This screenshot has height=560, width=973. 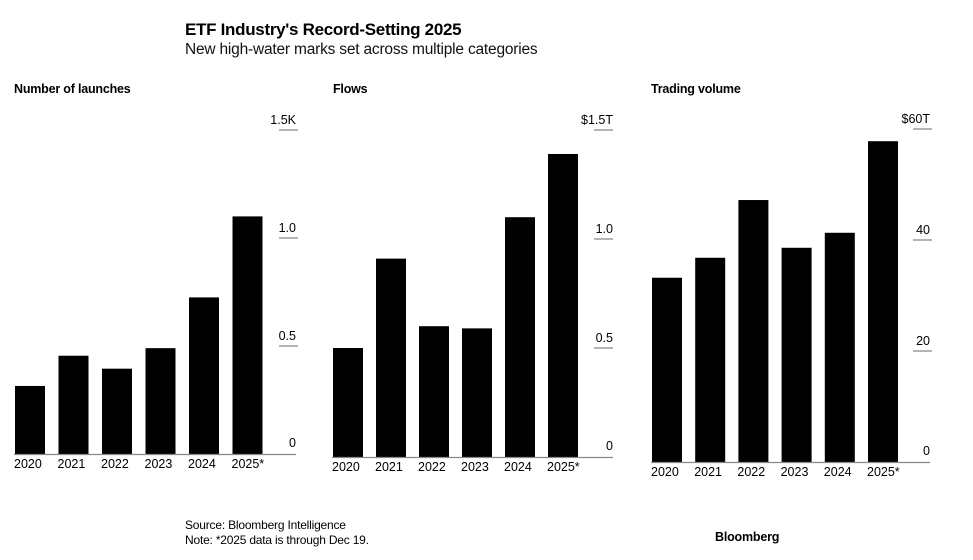 What do you see at coordinates (350, 89) in the screenshot?
I see `panel-title-flows: Flows` at bounding box center [350, 89].